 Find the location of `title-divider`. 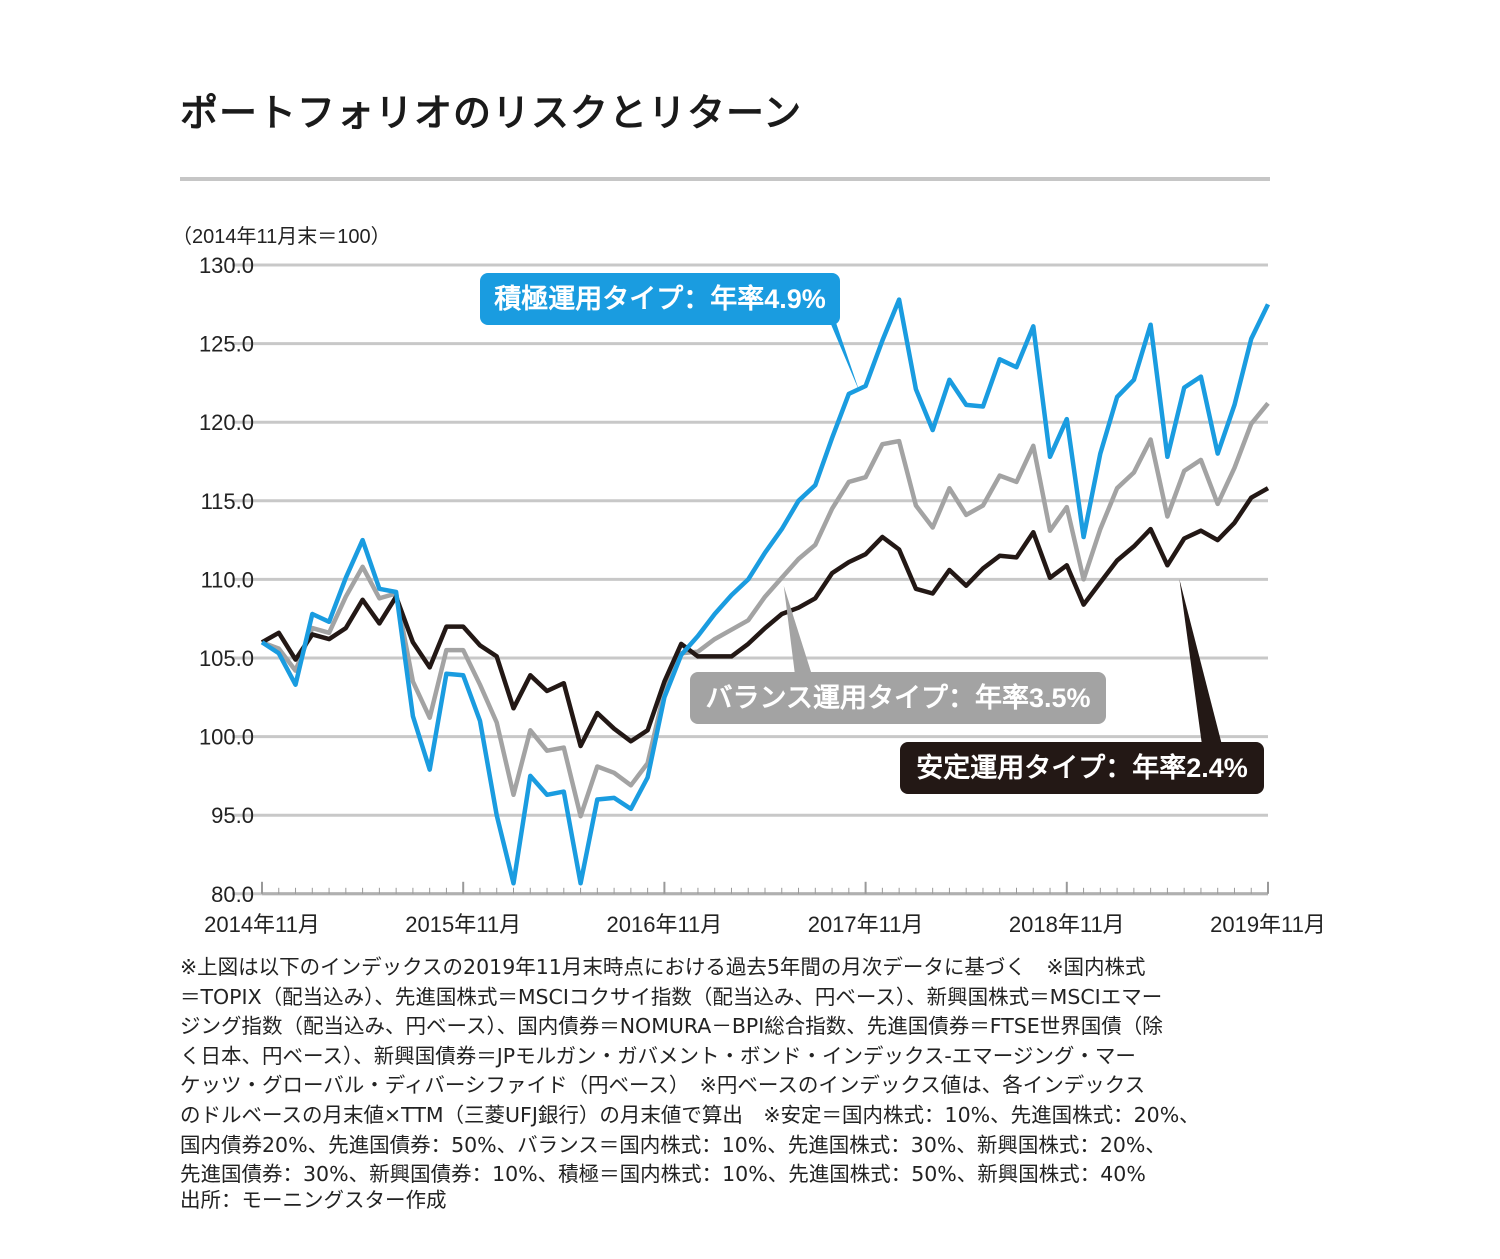

title-divider is located at coordinates (725, 179).